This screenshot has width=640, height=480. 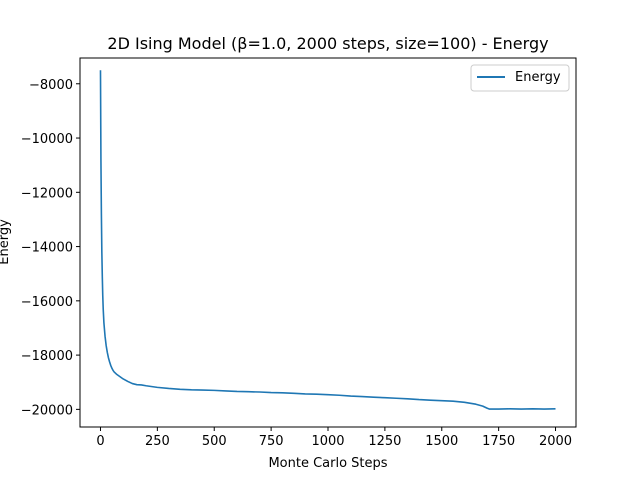 I want to click on x-tick-label: 1000, so click(x=327, y=441).